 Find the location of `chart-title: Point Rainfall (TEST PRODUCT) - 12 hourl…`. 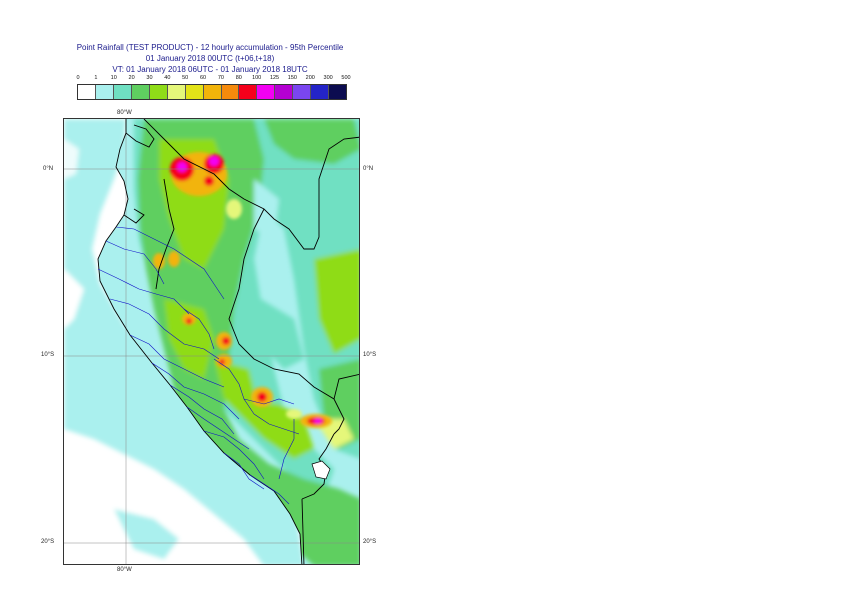

chart-title: Point Rainfall (TEST PRODUCT) - 12 hourl… is located at coordinates (210, 47).